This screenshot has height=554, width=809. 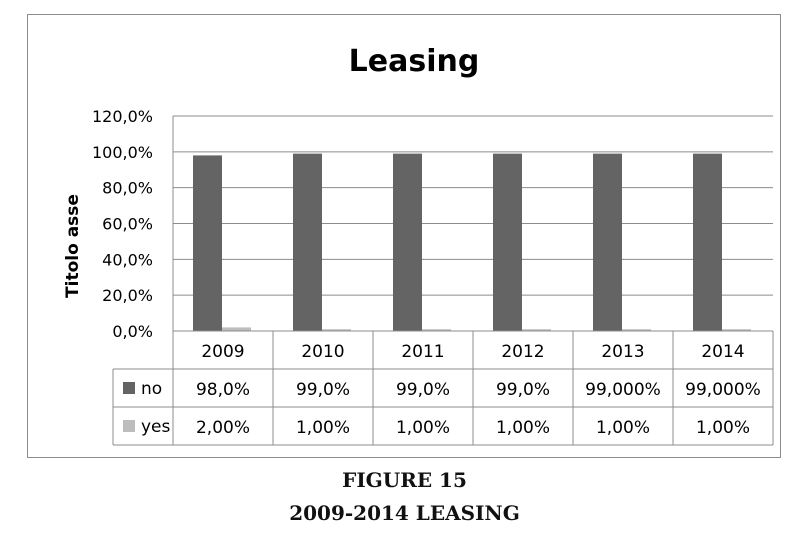 What do you see at coordinates (222, 352) in the screenshot?
I see `x-tick-label: 2009` at bounding box center [222, 352].